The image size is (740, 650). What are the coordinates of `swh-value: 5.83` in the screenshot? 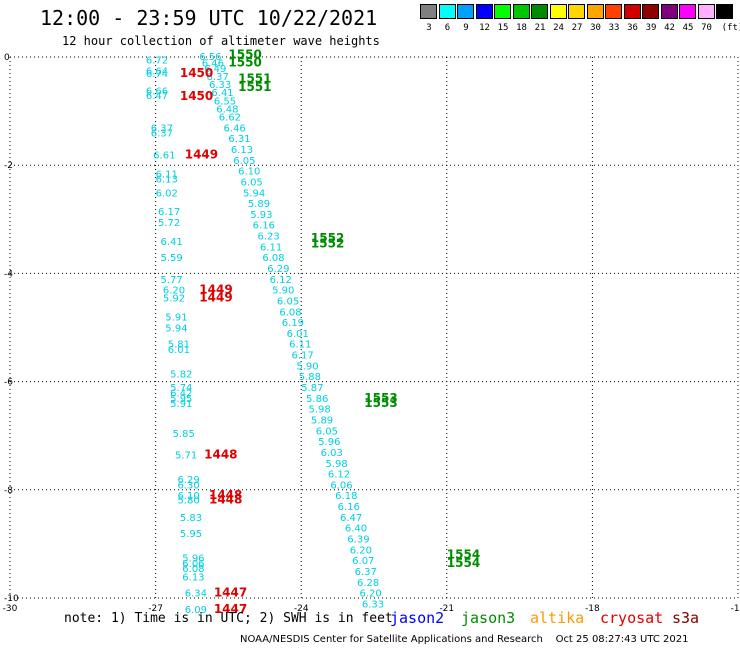 It's located at (191, 518).